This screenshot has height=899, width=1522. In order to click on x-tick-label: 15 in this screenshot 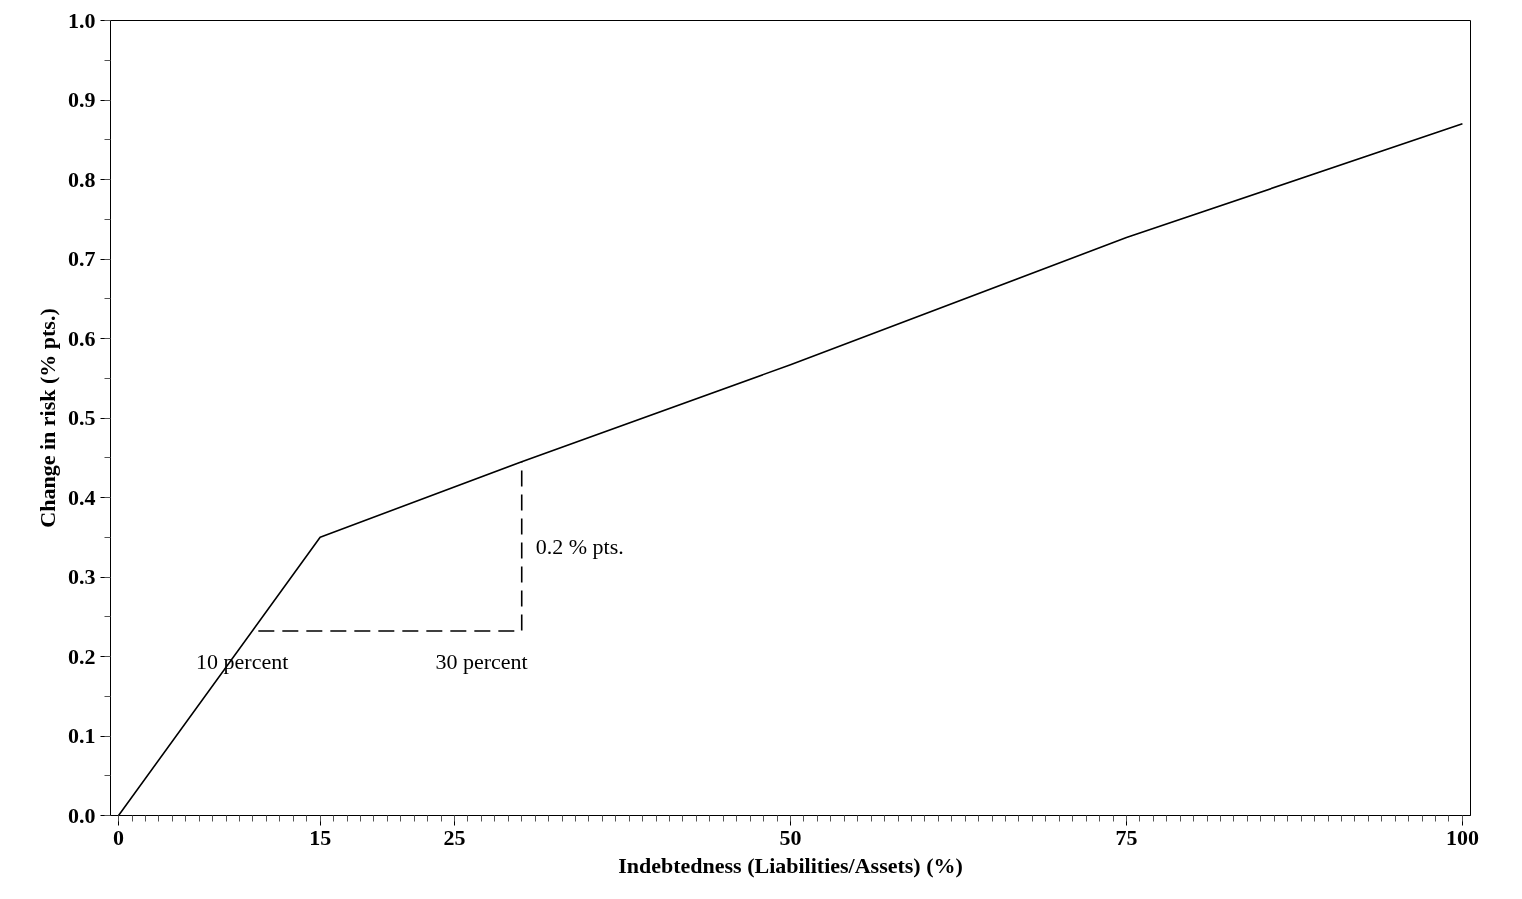, I will do `click(320, 837)`.